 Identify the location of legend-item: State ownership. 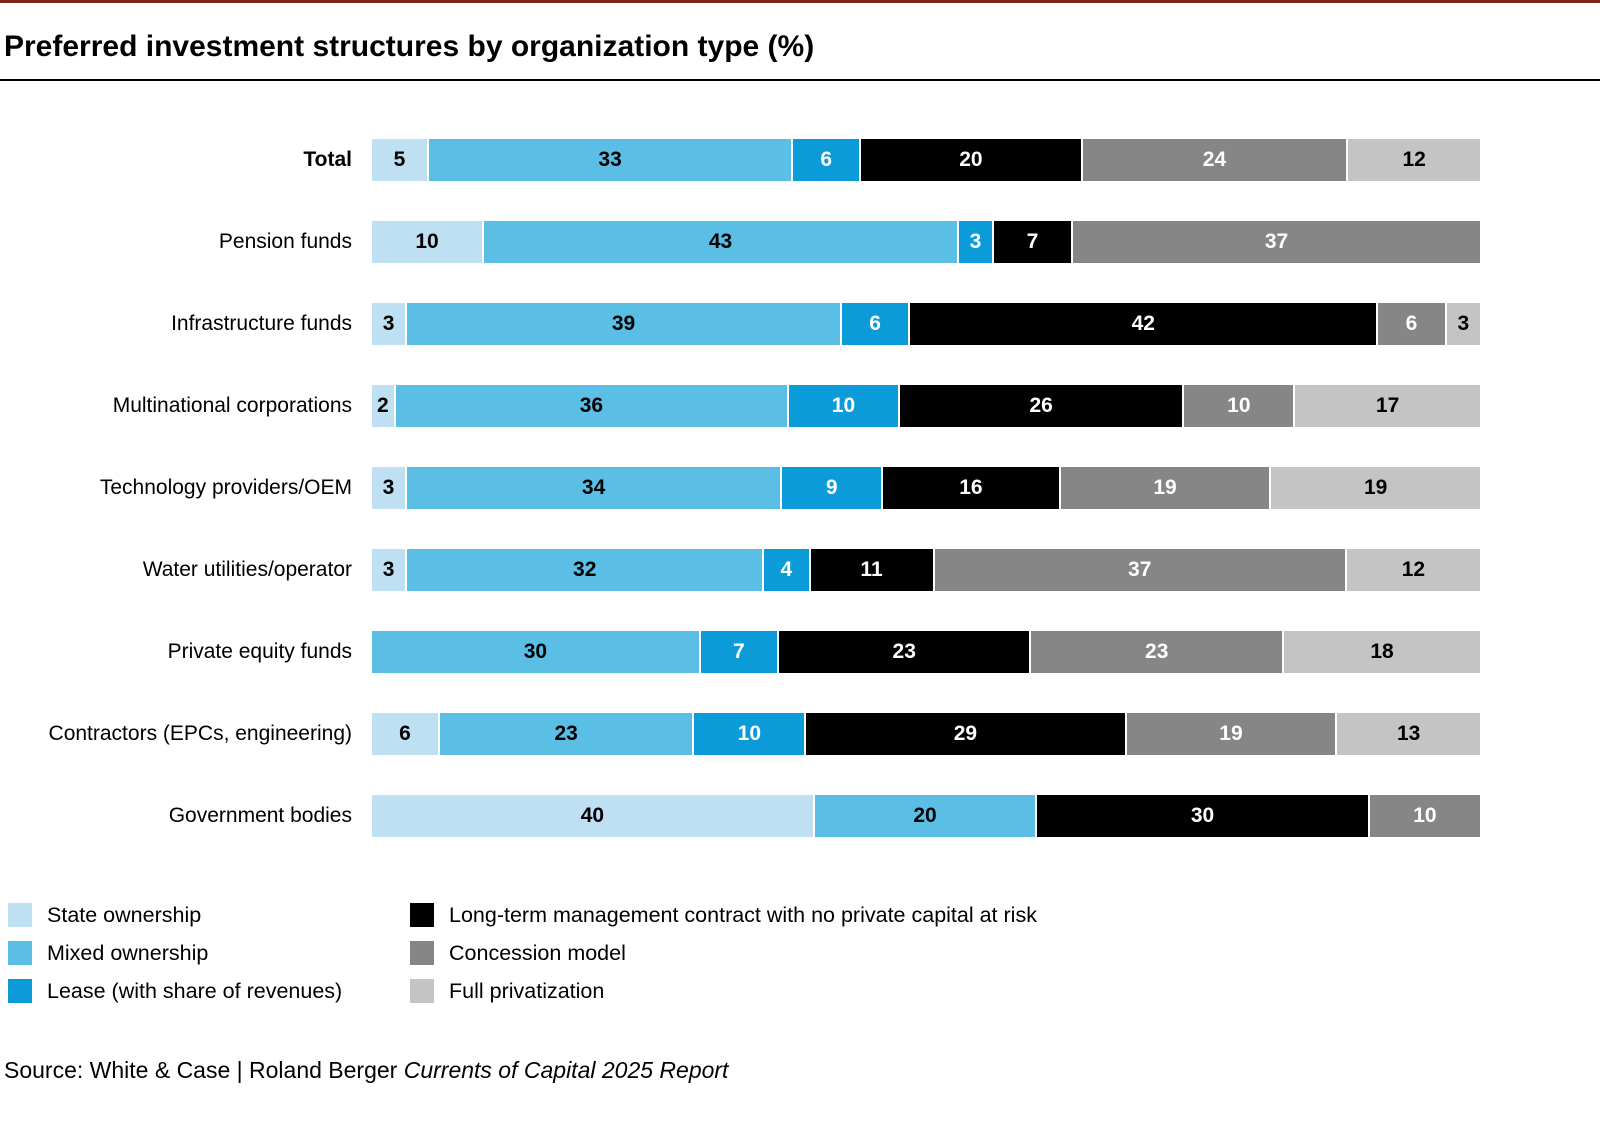
(209, 915).